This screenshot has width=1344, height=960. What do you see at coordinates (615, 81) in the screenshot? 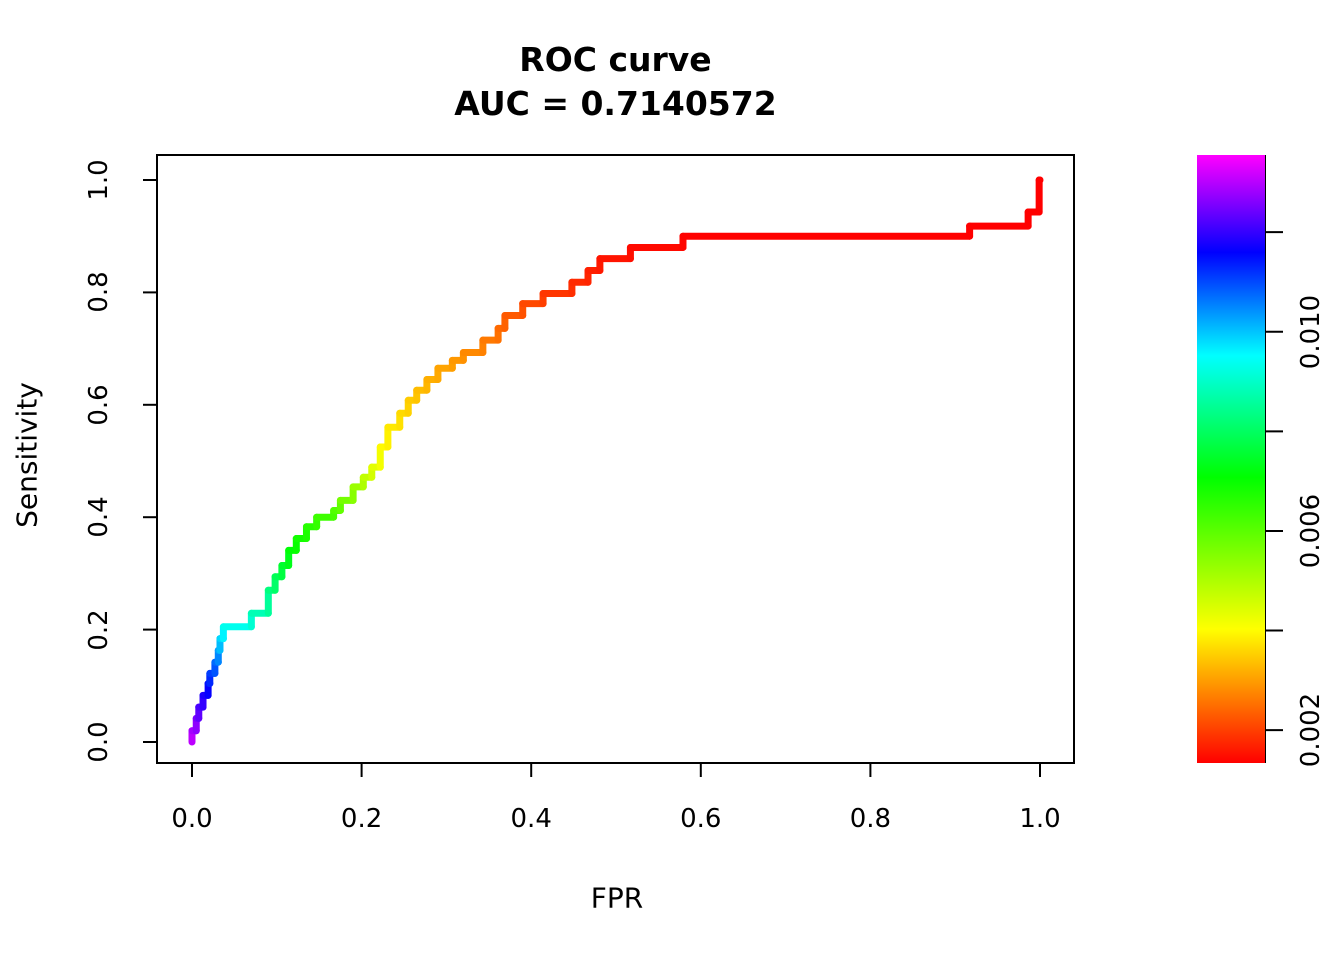
I see `chart-title-block: ROC curve AUC = 0.7140572` at bounding box center [615, 81].